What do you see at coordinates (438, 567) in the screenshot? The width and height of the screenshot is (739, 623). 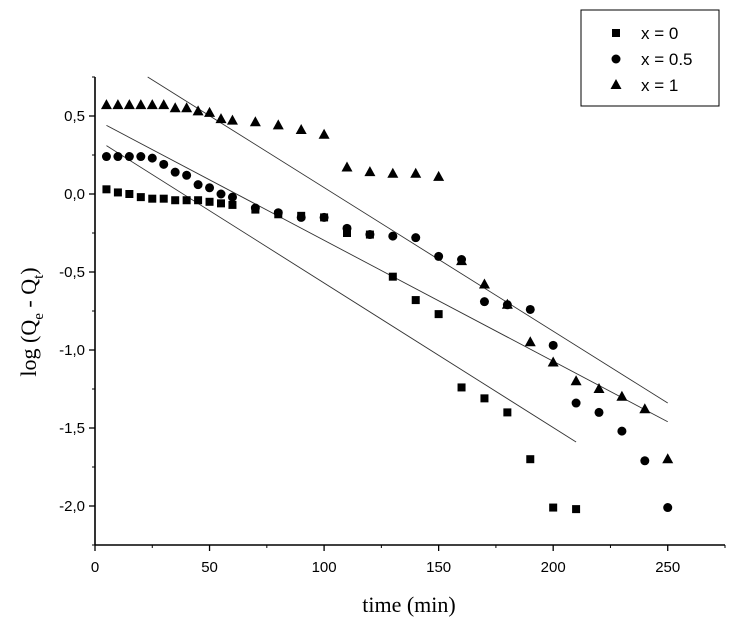 I see `x-tick-label: 150` at bounding box center [438, 567].